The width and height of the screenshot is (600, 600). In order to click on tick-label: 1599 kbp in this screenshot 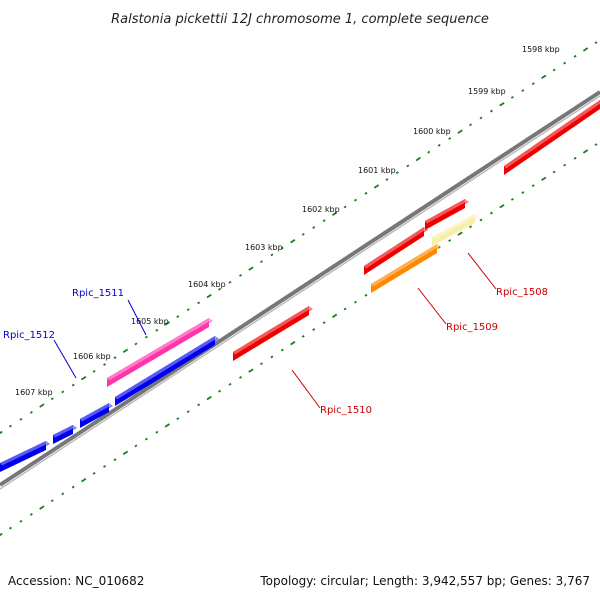, I will do `click(487, 91)`.